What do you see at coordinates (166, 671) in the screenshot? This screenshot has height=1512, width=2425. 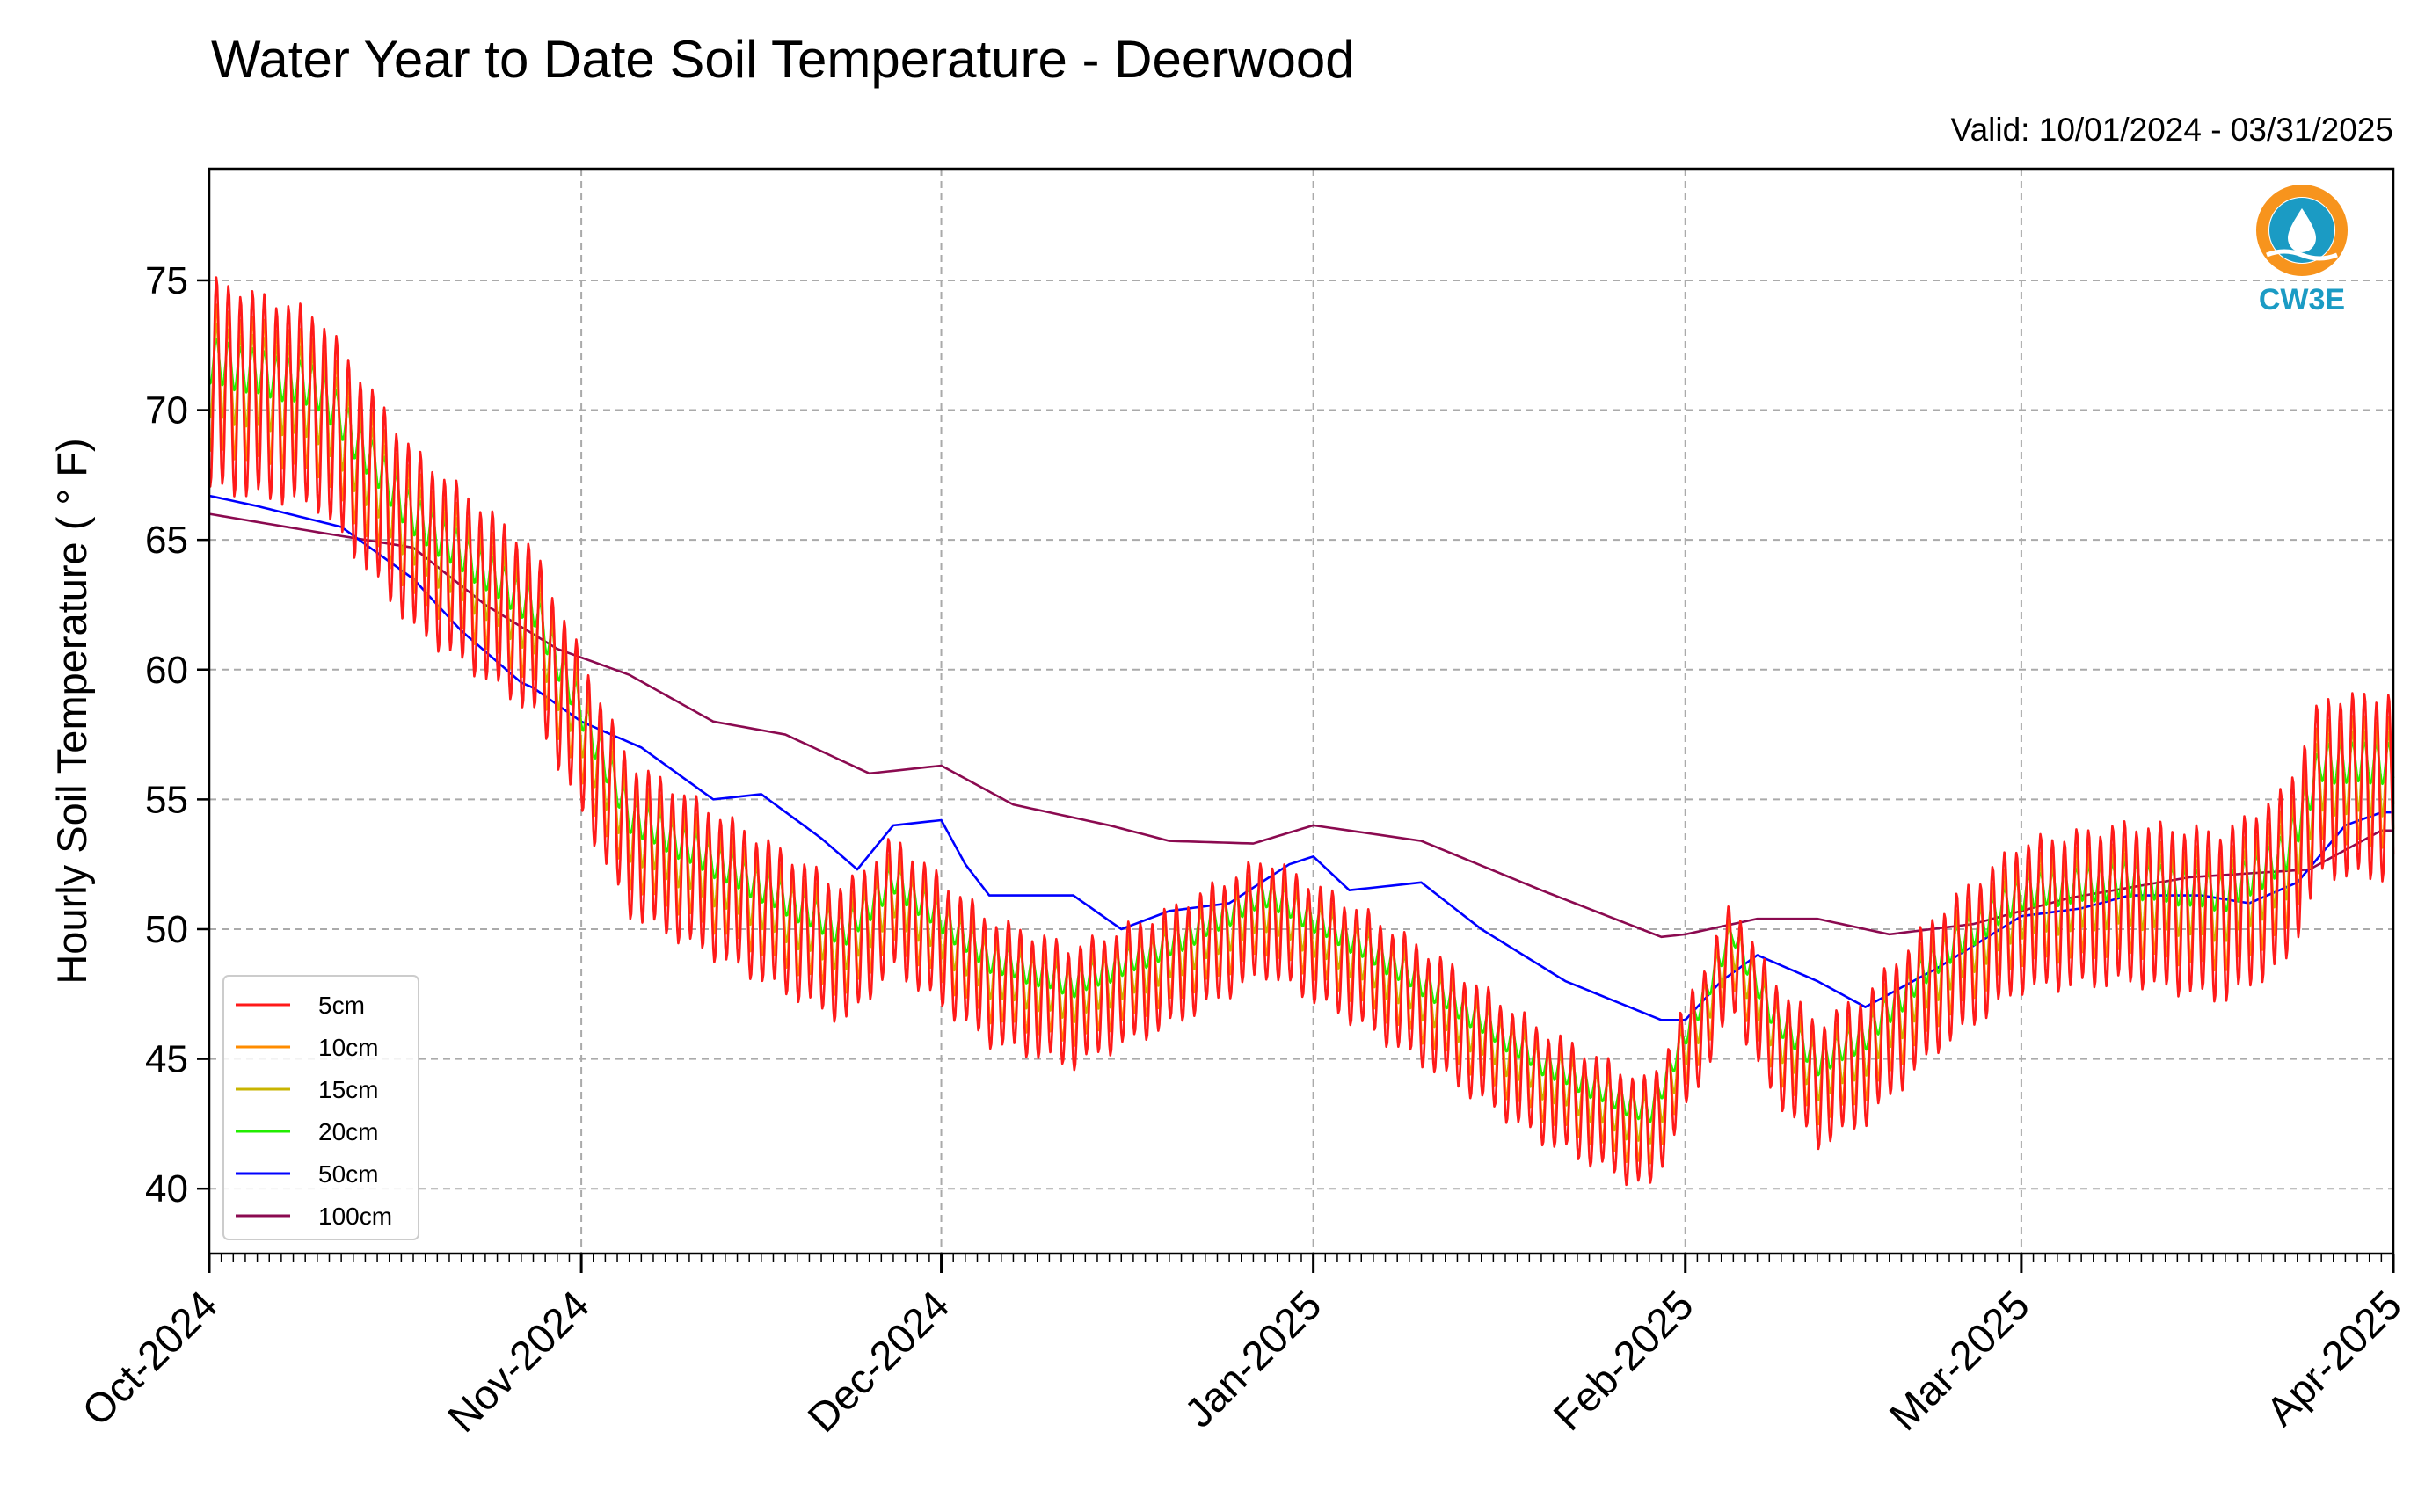 I see `y-tick-label: 60` at bounding box center [166, 671].